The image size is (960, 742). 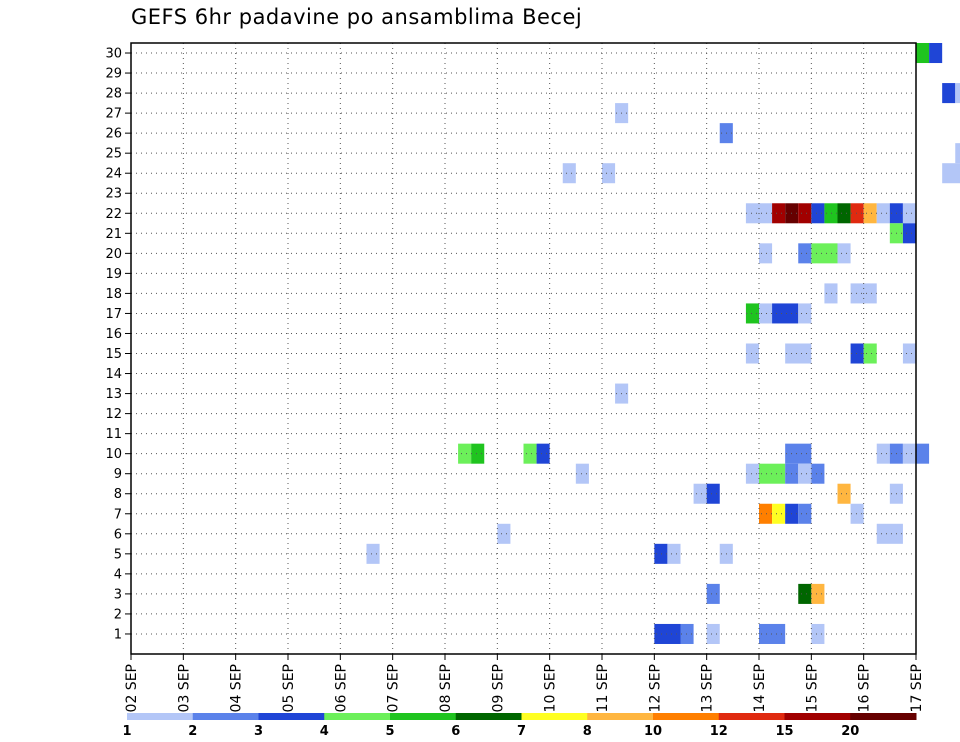 I want to click on legend: 1 2 3 4 5 6 7 8 10 12 15 20, so click(x=519, y=726).